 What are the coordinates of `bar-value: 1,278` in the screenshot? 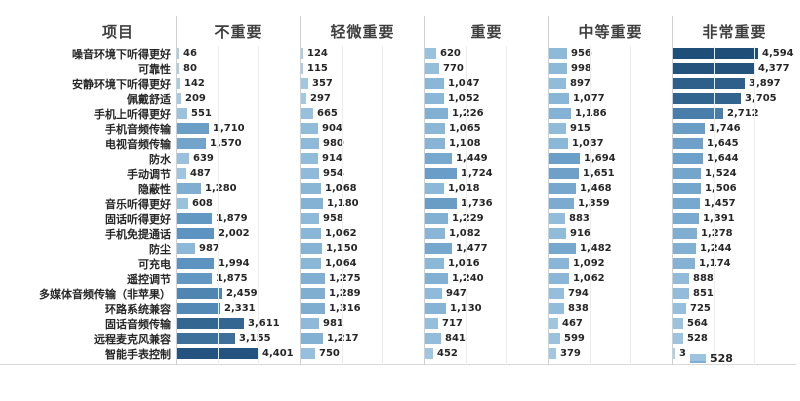 It's located at (717, 233).